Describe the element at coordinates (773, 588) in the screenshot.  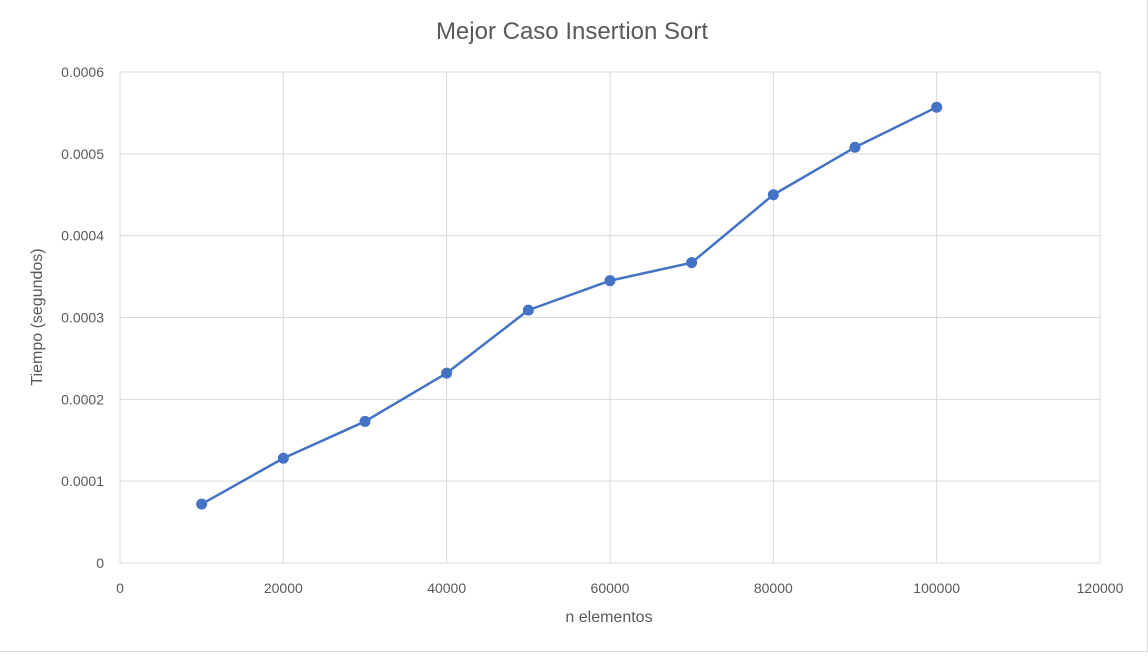
I see `x-tick-label: 80000` at that location.